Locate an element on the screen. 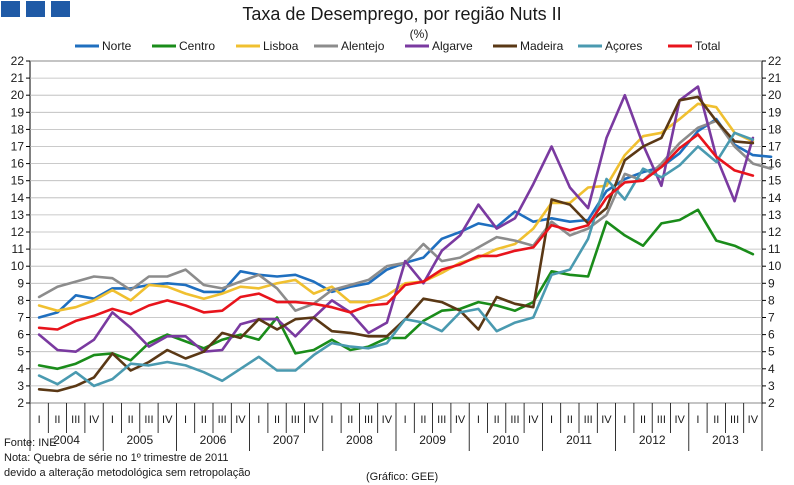 The image size is (794, 485). x-year-label: 2010 is located at coordinates (505, 440).